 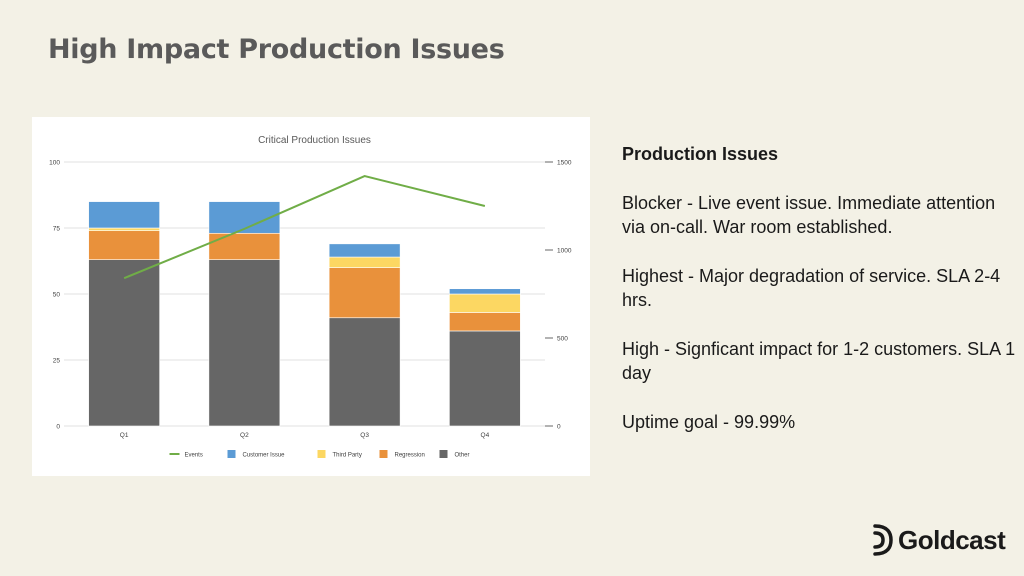 I want to click on slide-title: High Impact Production Issues, so click(x=276, y=49).